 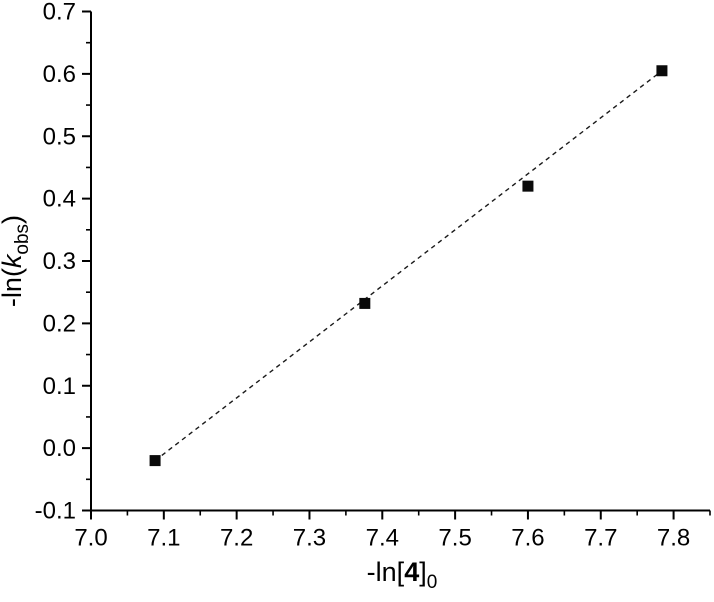 What do you see at coordinates (59, 13) in the screenshot?
I see `y-tick-label: 0.7` at bounding box center [59, 13].